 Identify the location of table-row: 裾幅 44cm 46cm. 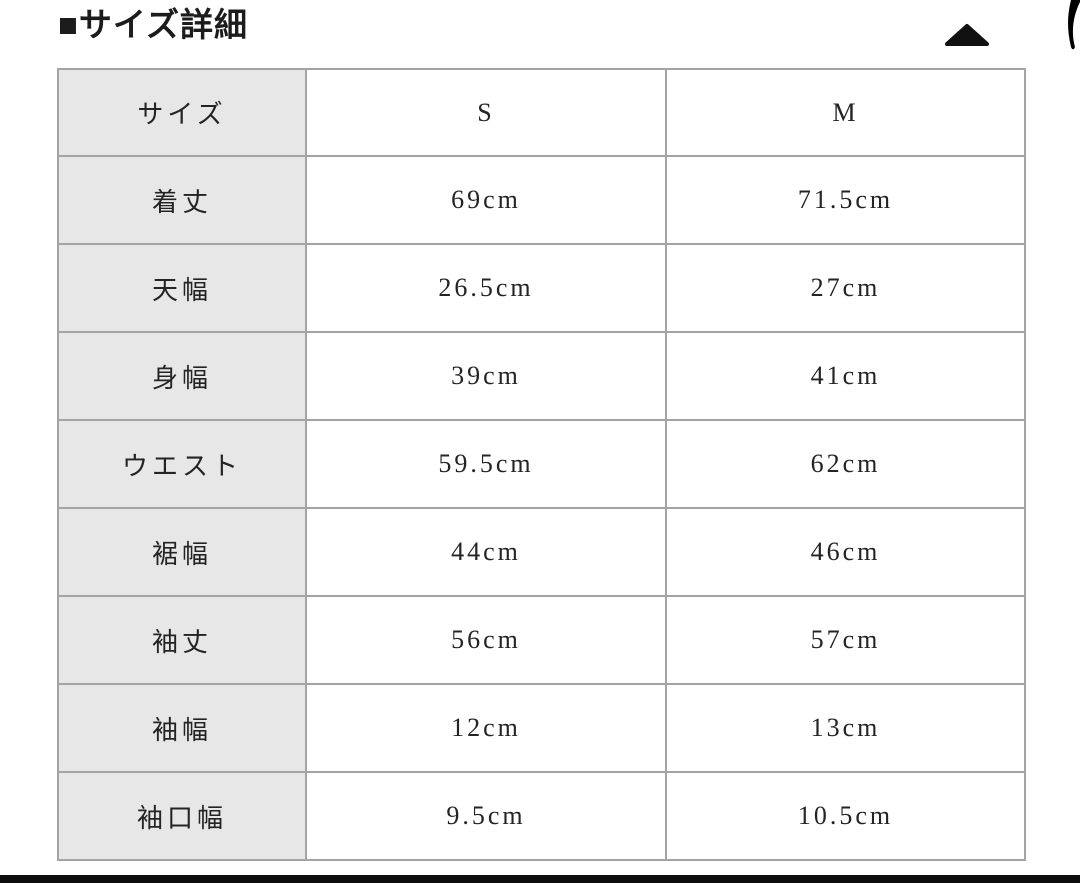
(541, 552).